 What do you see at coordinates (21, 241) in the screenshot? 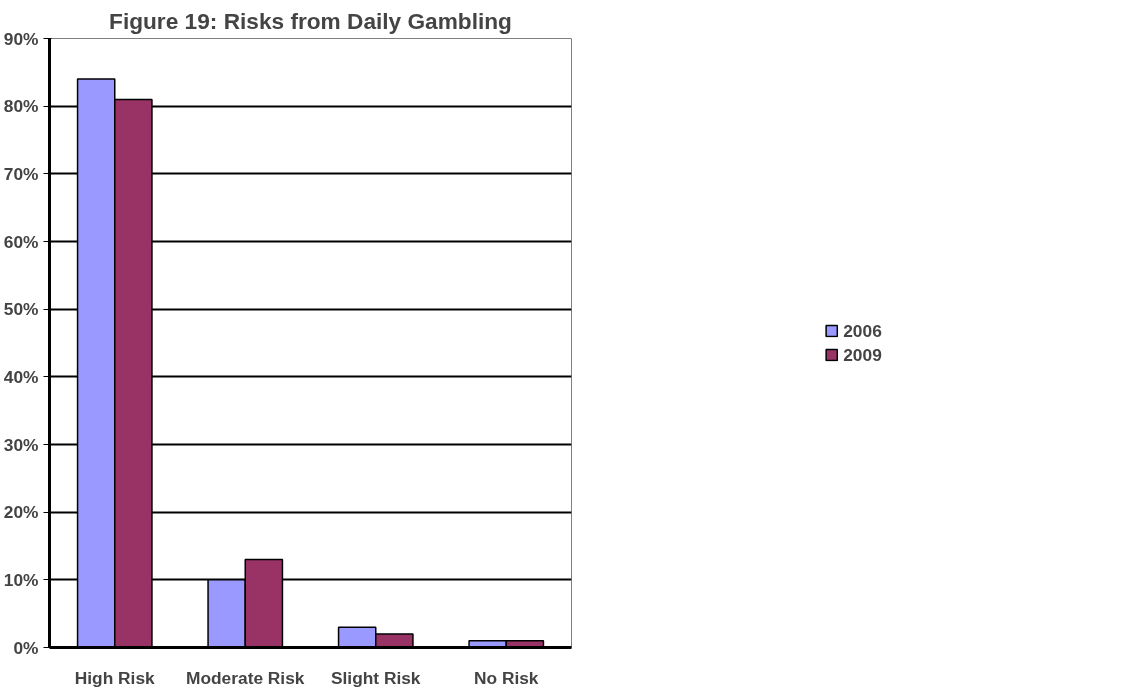
I see `y-tick-label: 60%` at bounding box center [21, 241].